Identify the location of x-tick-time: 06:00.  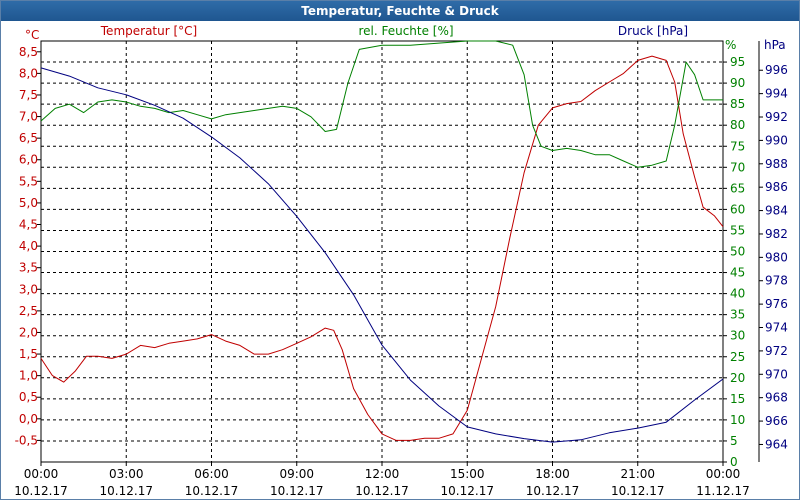
(211, 474).